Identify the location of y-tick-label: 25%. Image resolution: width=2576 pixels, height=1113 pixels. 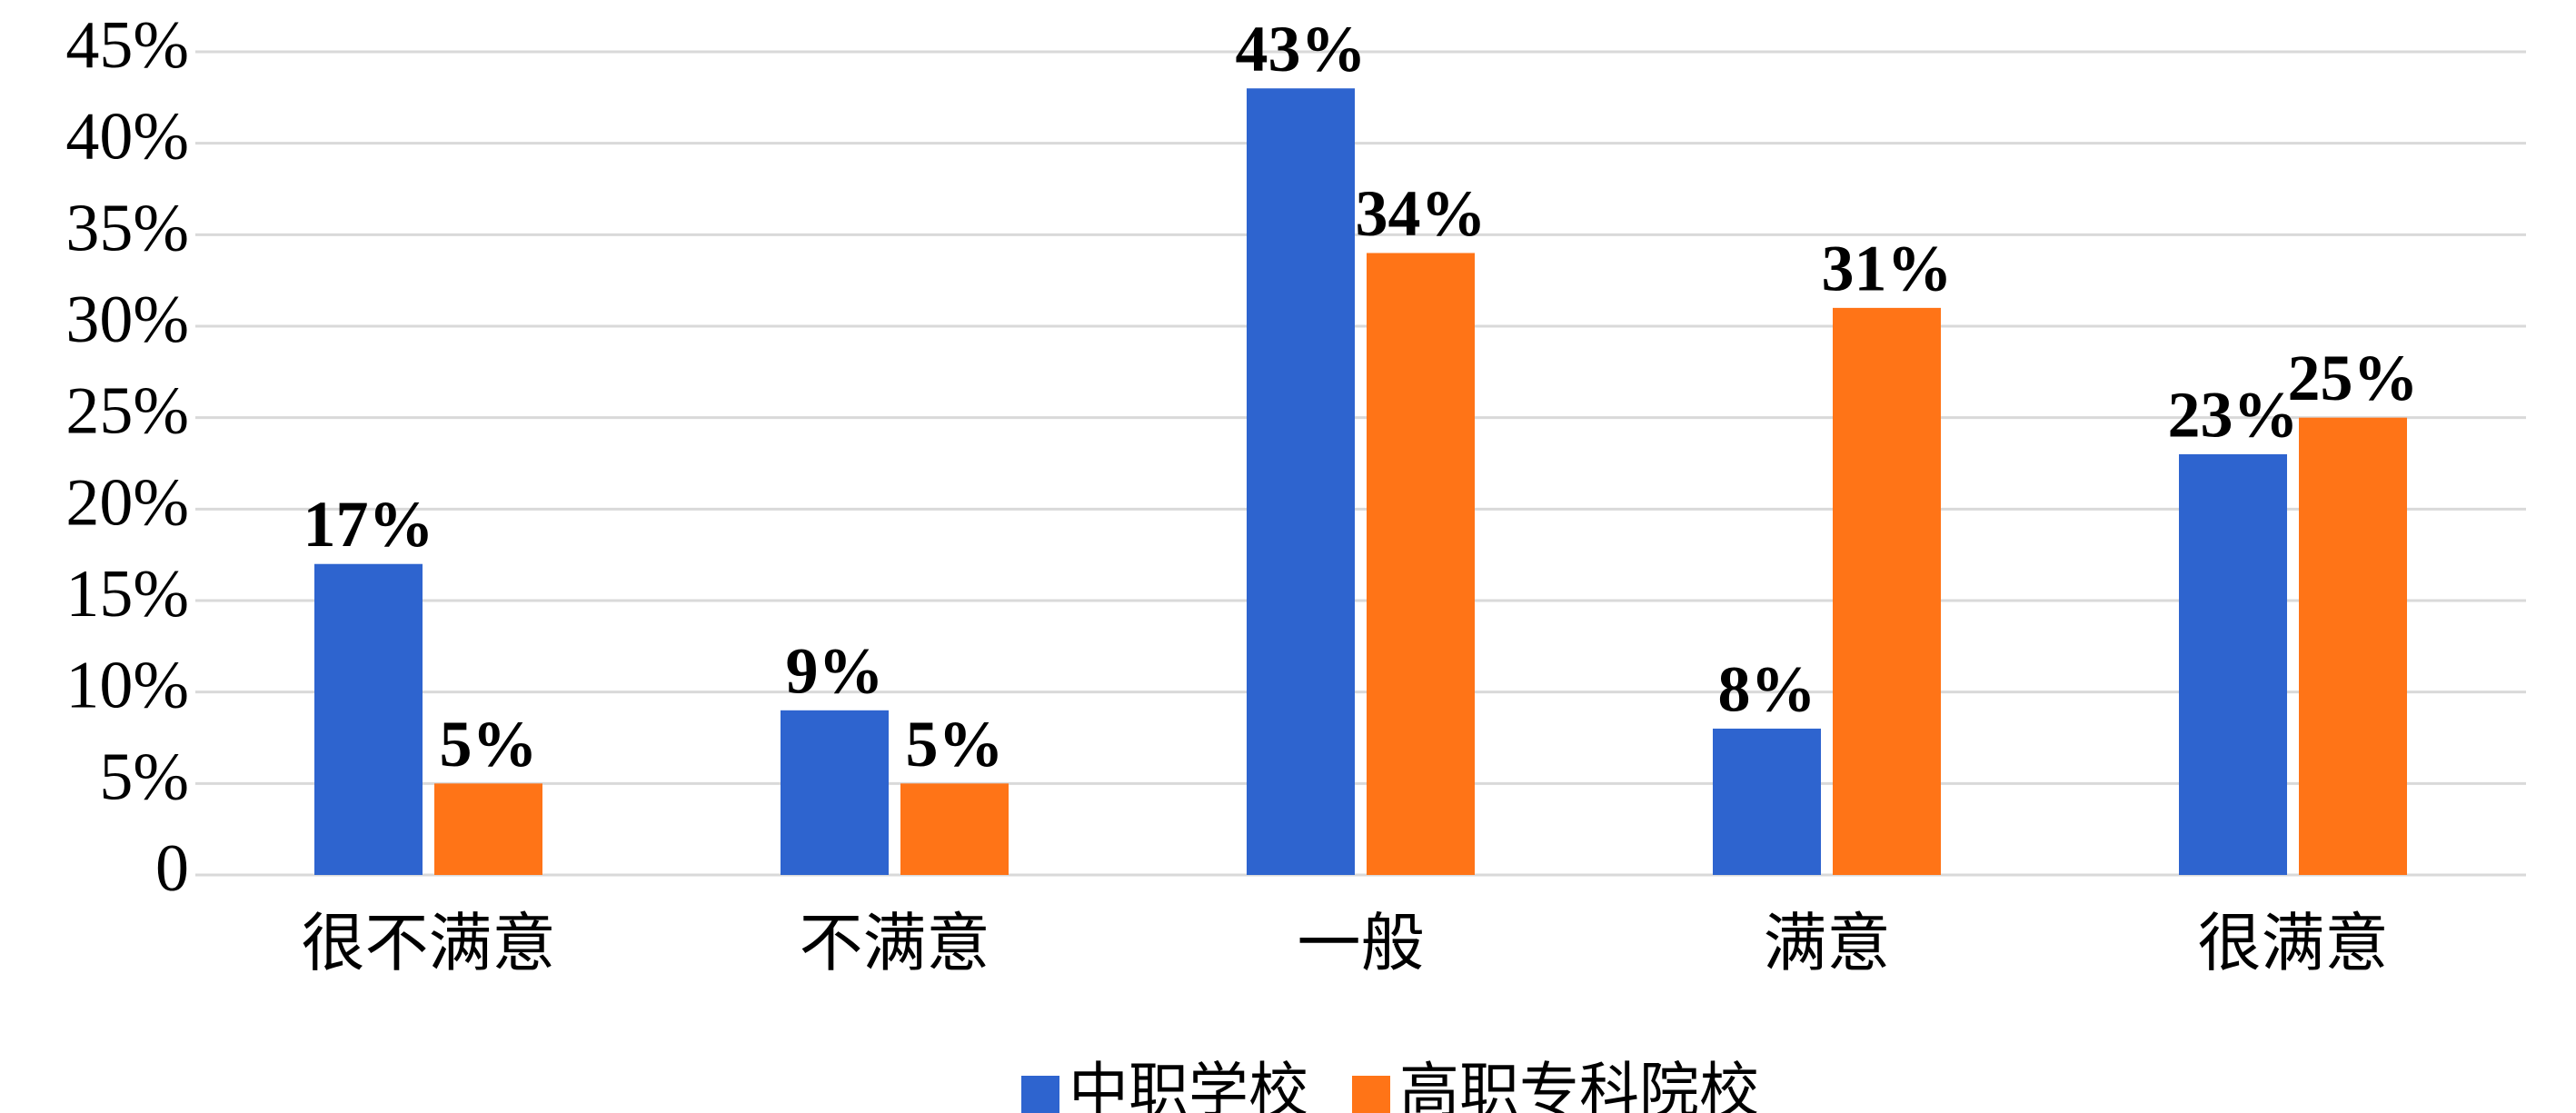
(127, 411).